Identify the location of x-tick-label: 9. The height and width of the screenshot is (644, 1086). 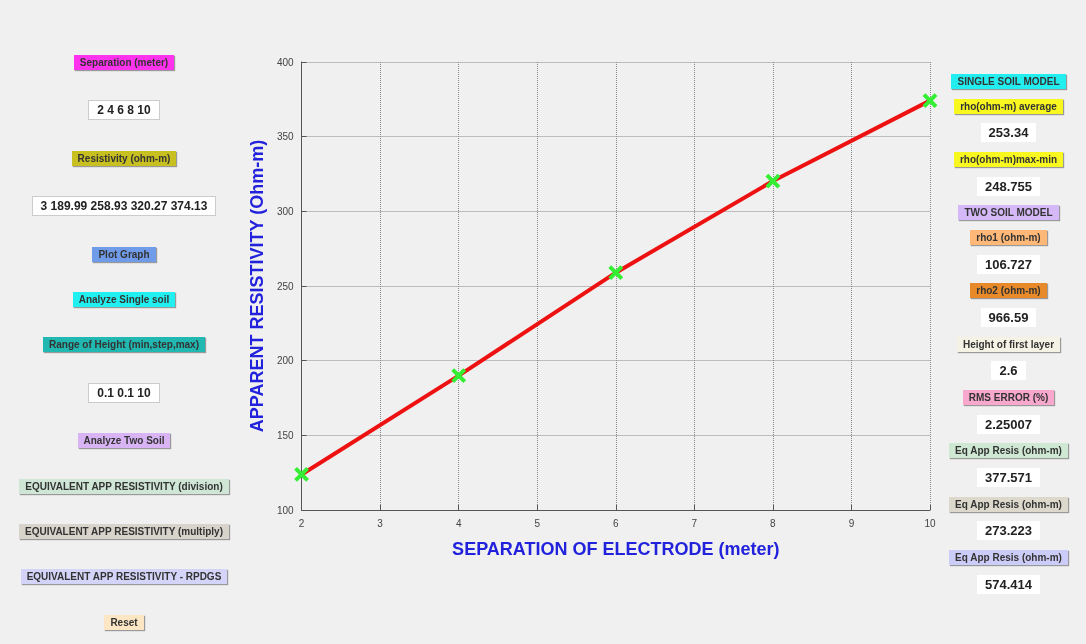
(851, 523).